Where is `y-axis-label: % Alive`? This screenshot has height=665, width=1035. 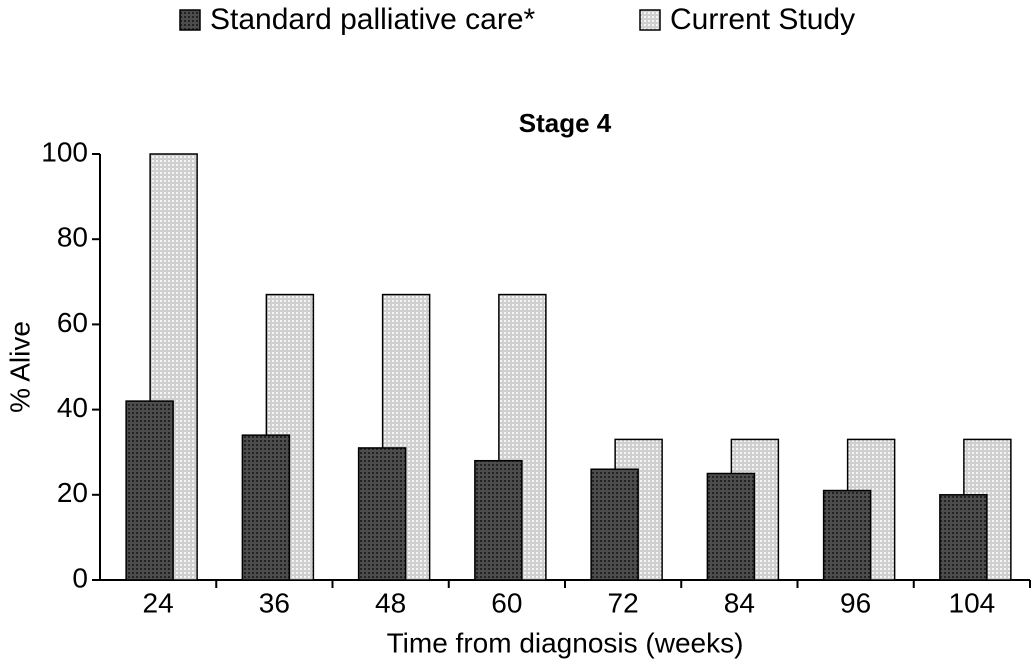
y-axis-label: % Alive is located at coordinates (19, 367).